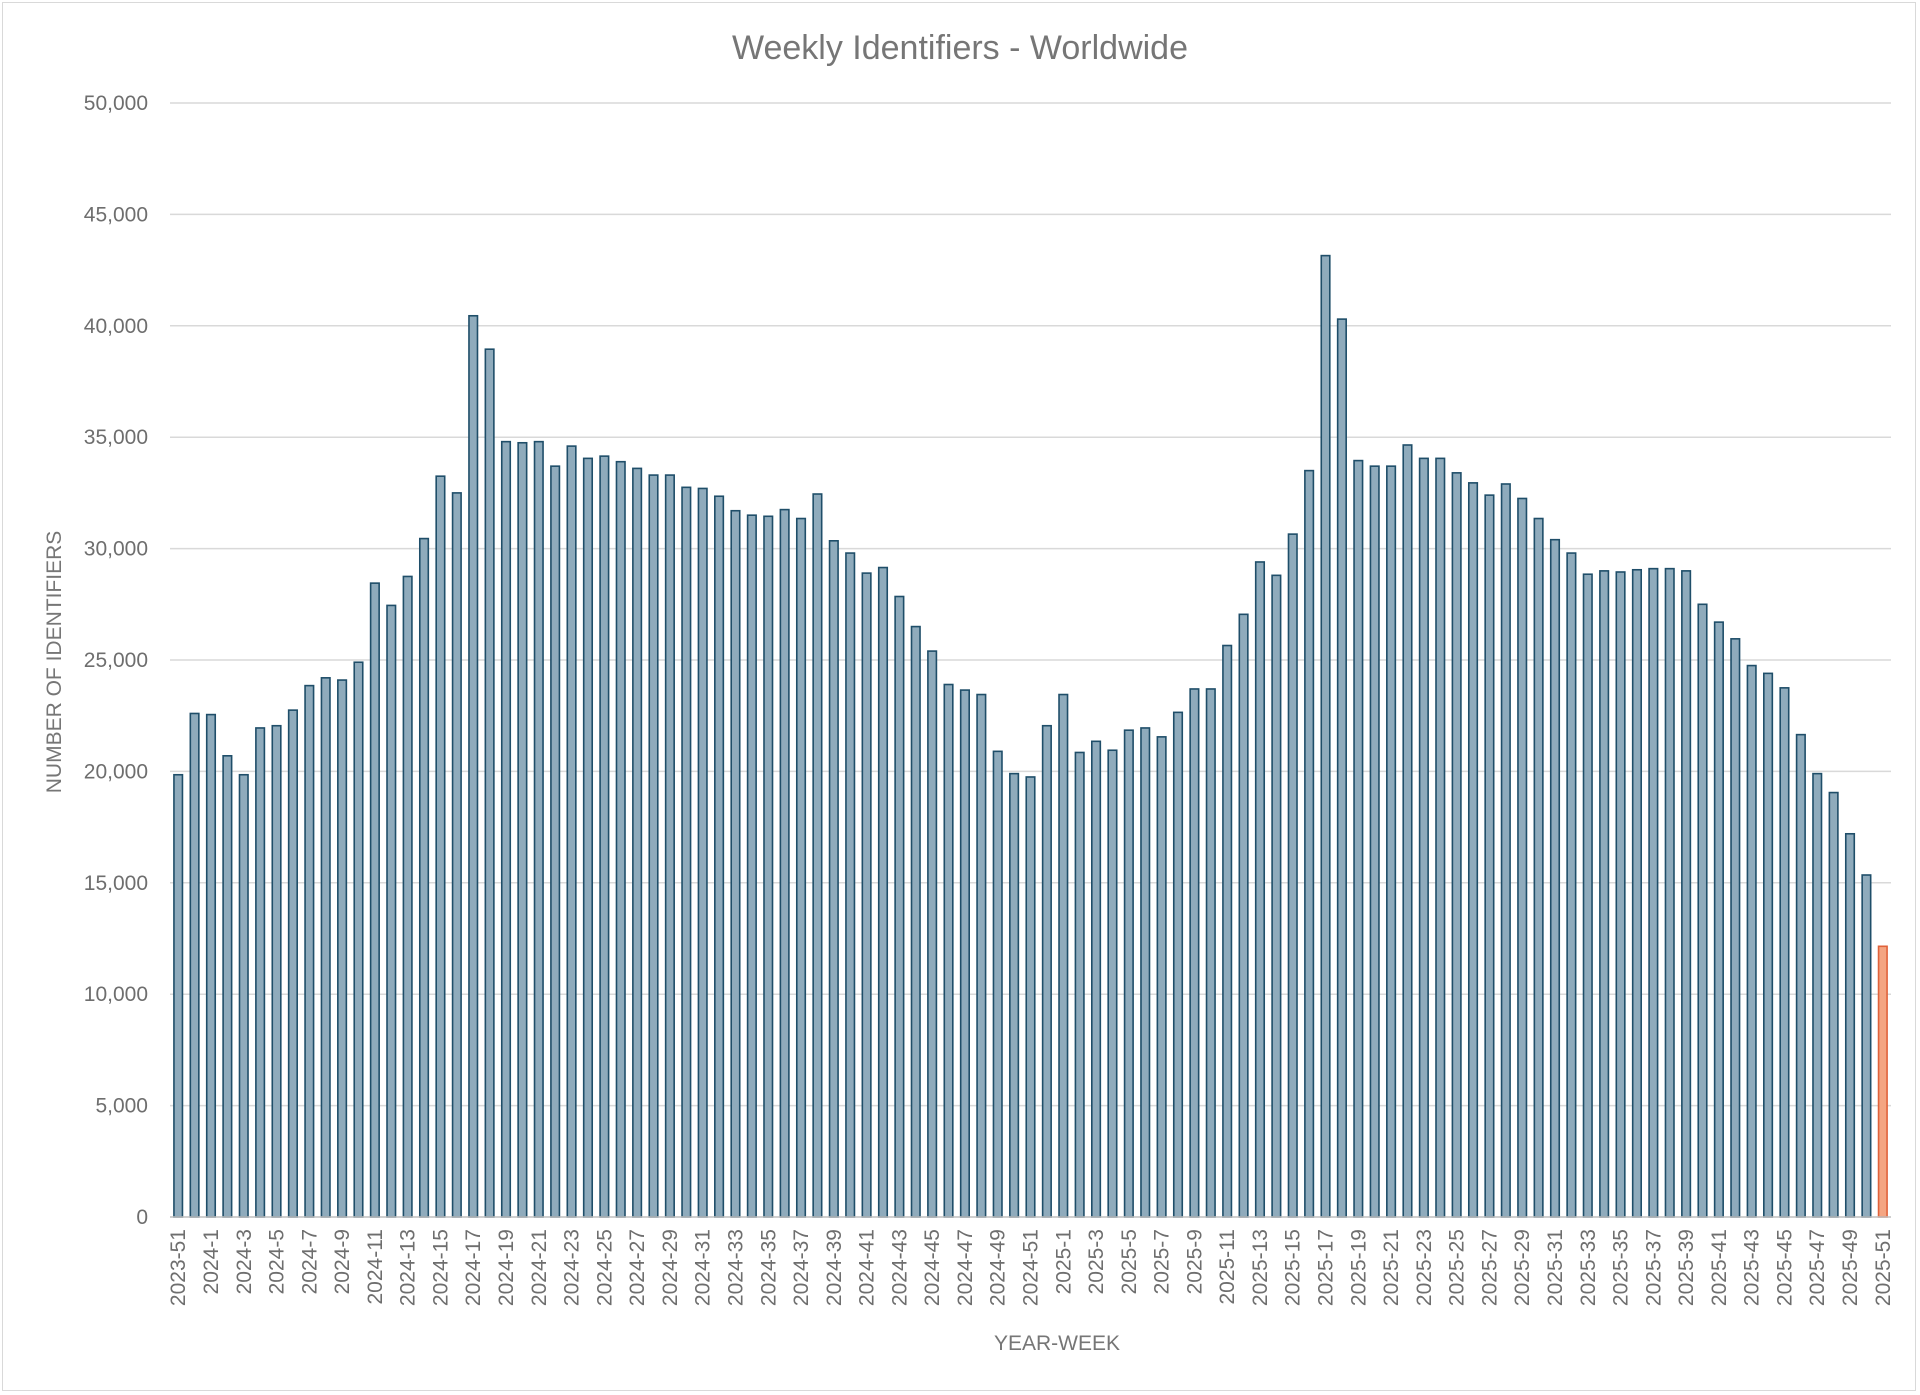 Image resolution: width=1920 pixels, height=1395 pixels. What do you see at coordinates (1588, 1267) in the screenshot?
I see `x-tick-label: 2025-33` at bounding box center [1588, 1267].